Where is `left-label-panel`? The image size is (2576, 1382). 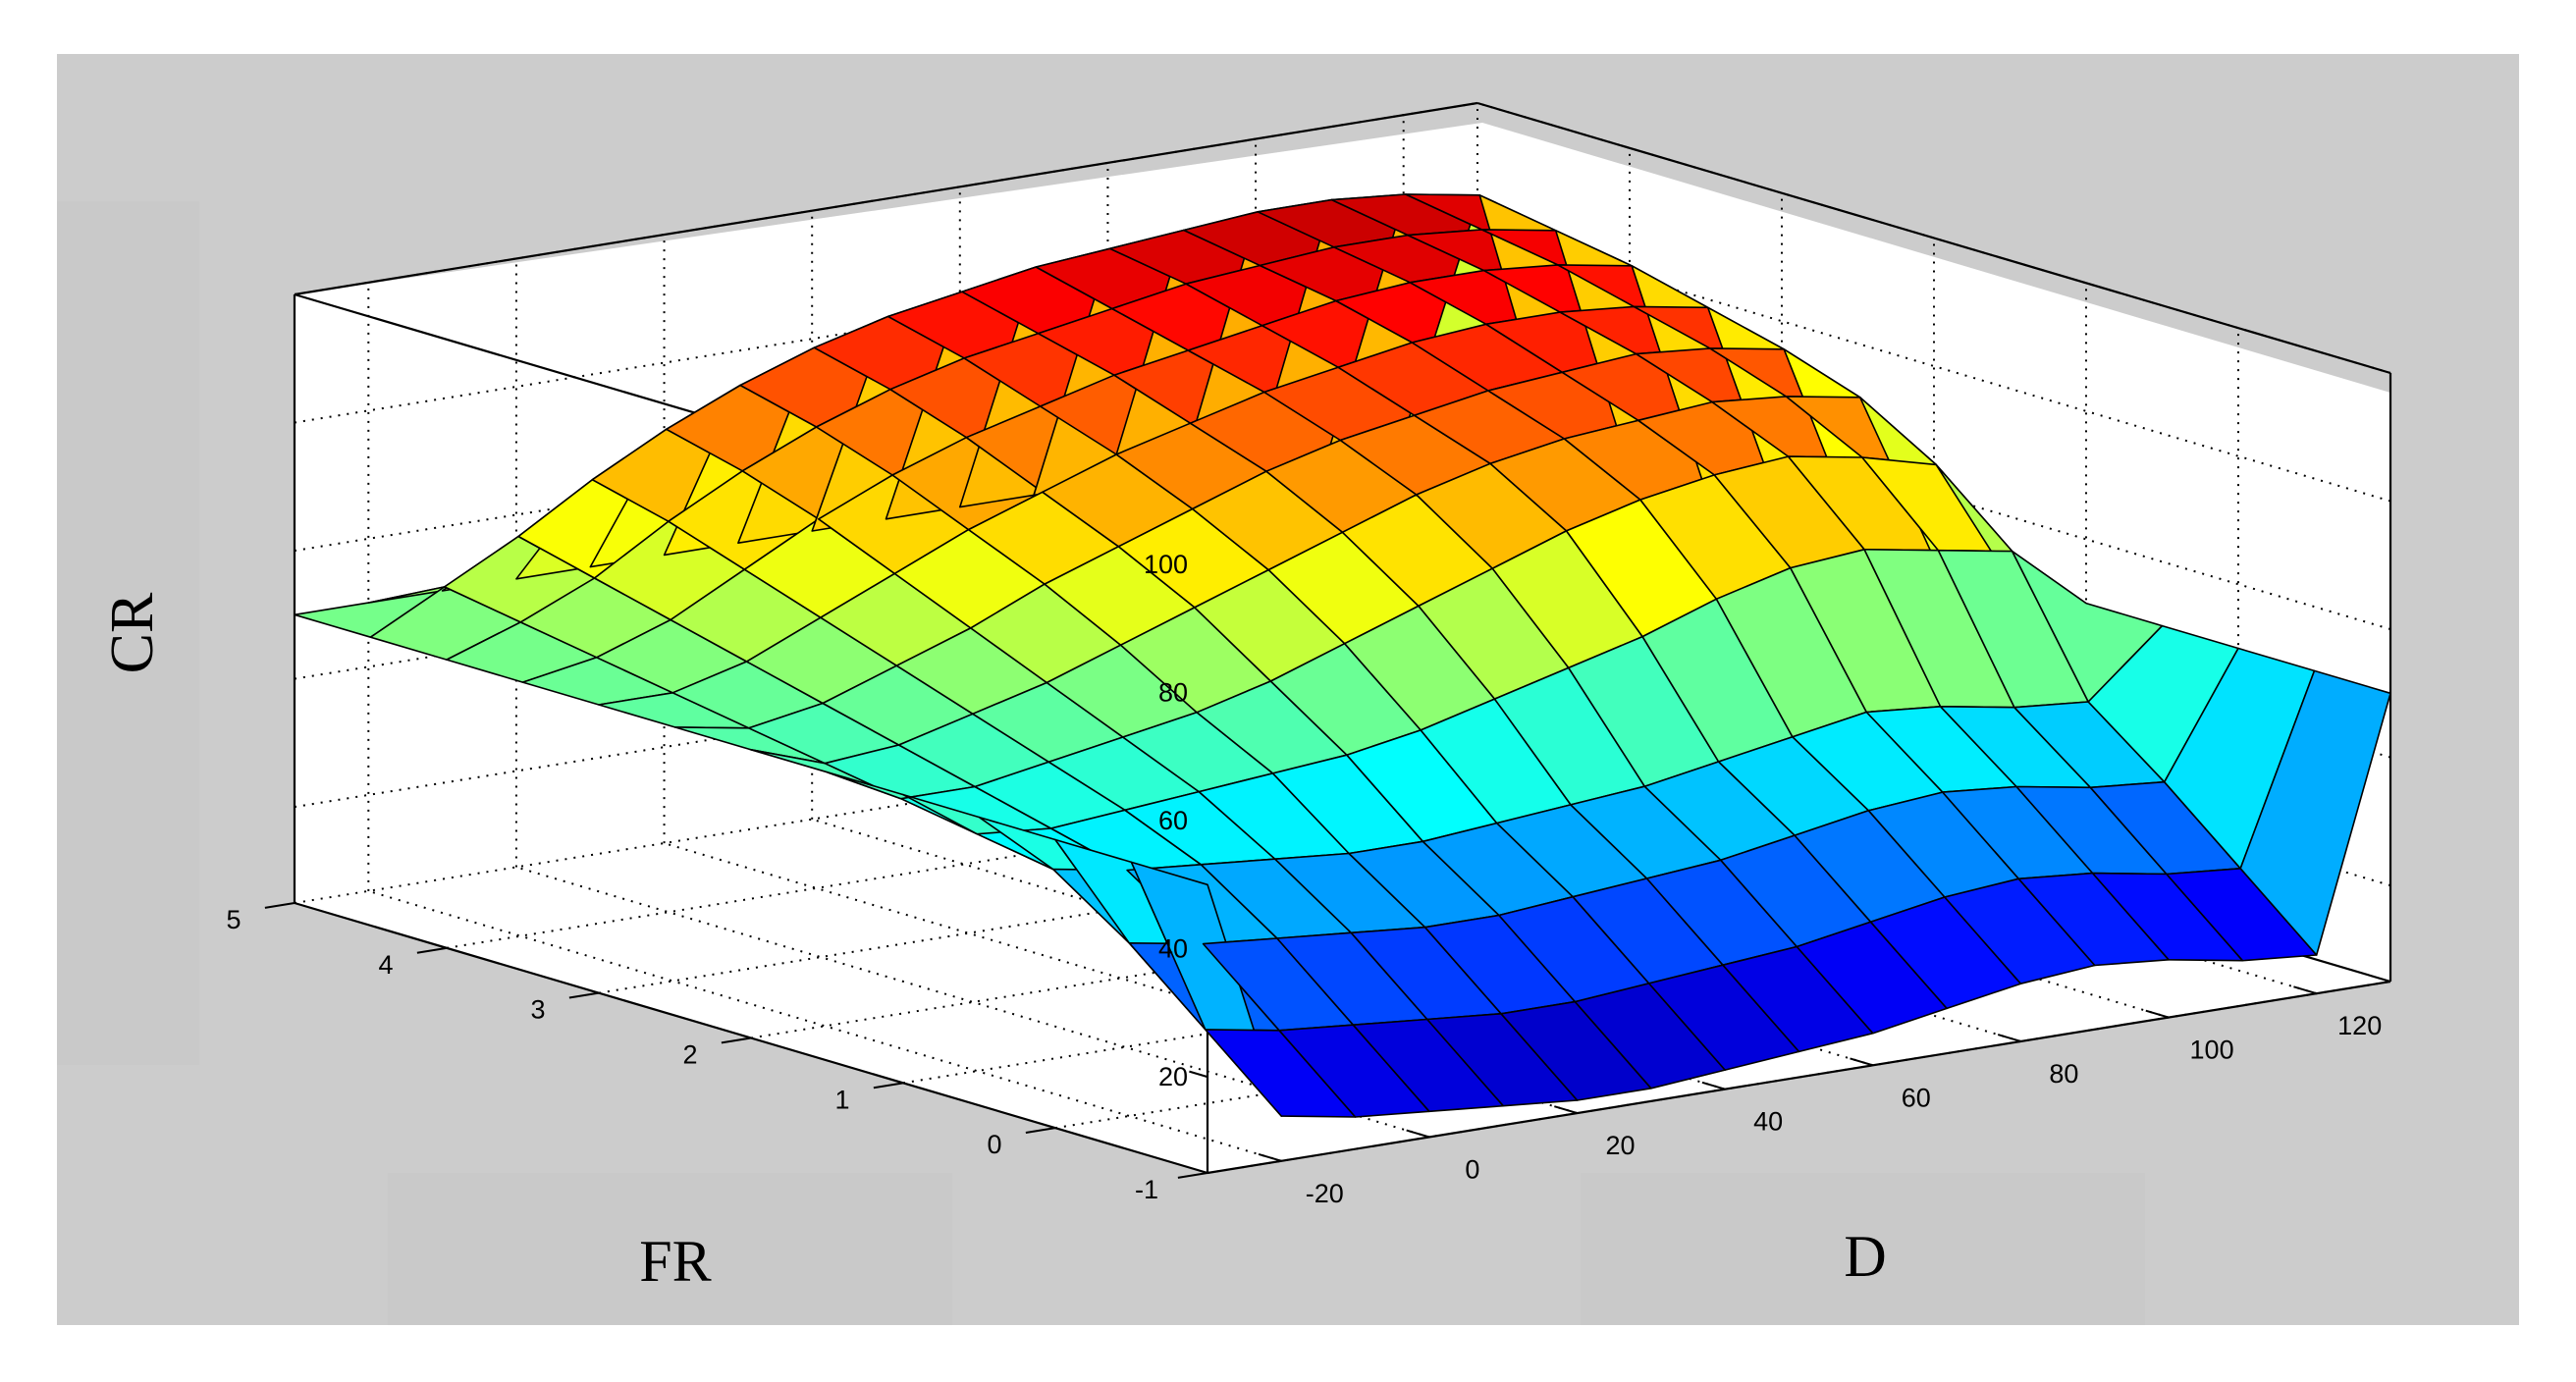 left-label-panel is located at coordinates (128, 633).